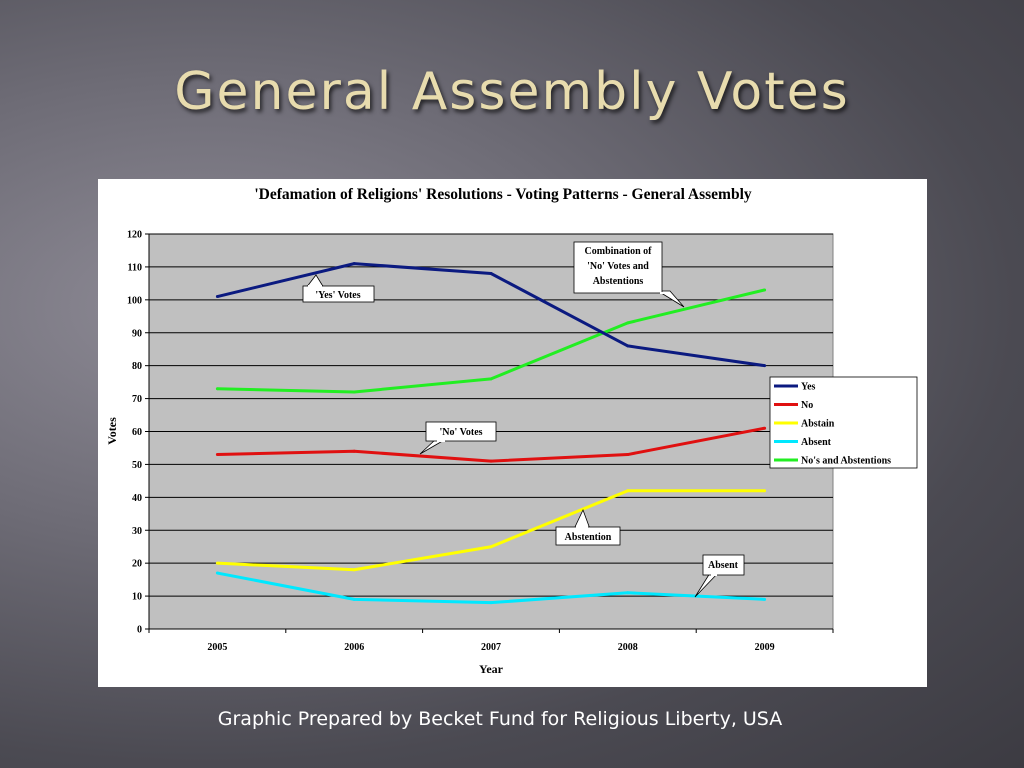 The image size is (1024, 768). Describe the element at coordinates (354, 647) in the screenshot. I see `x-tick-label: 2006` at that location.